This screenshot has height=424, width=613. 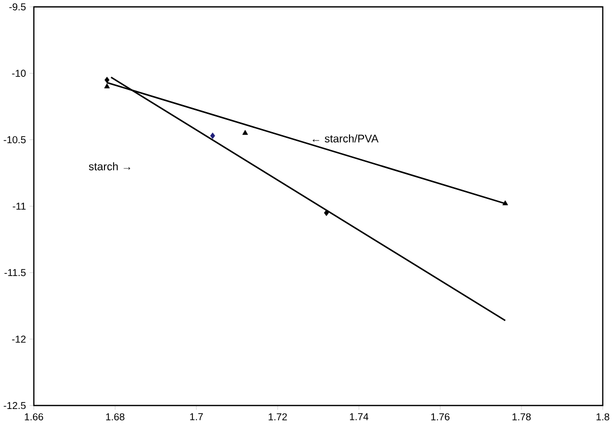 What do you see at coordinates (521, 417) in the screenshot?
I see `x-tick-label: 1.78` at bounding box center [521, 417].